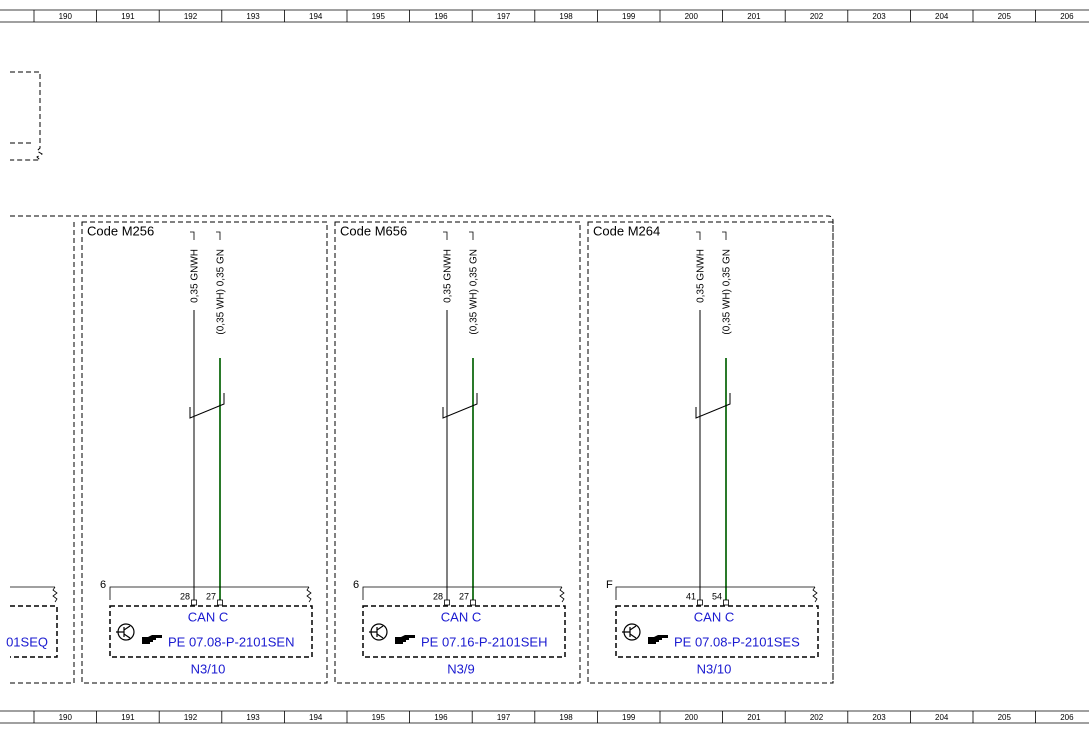  I want to click on module-code: Code M656, so click(373, 230).